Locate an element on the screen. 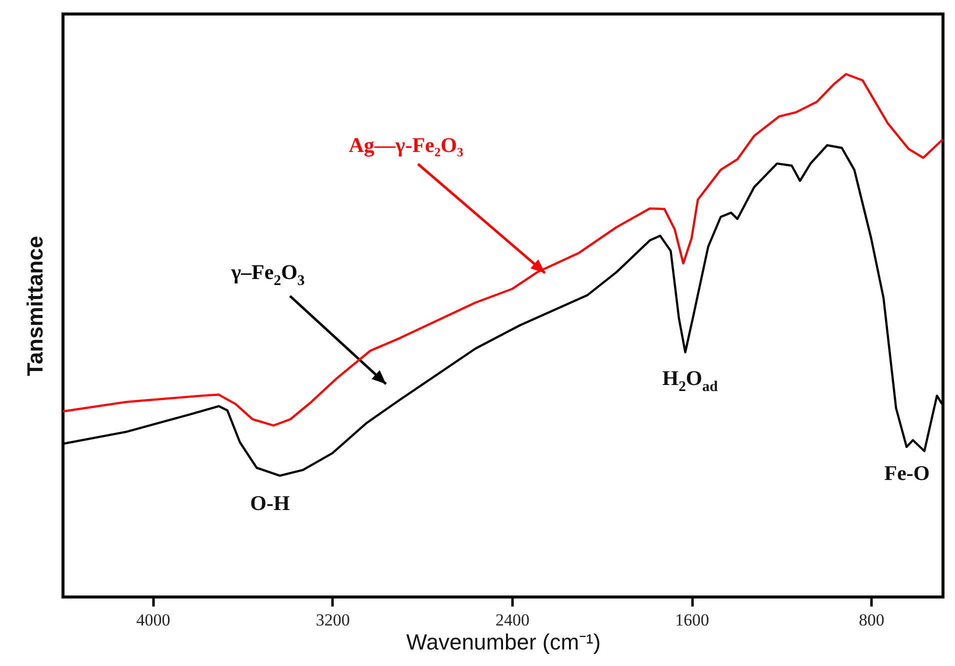 Image resolution: width=955 pixels, height=666 pixels. x-tick-label: 3200 is located at coordinates (333, 620).